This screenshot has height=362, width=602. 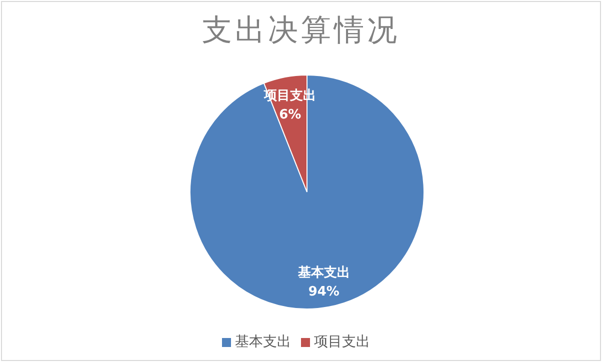 I want to click on legend-label: 基本支出, so click(x=263, y=342).